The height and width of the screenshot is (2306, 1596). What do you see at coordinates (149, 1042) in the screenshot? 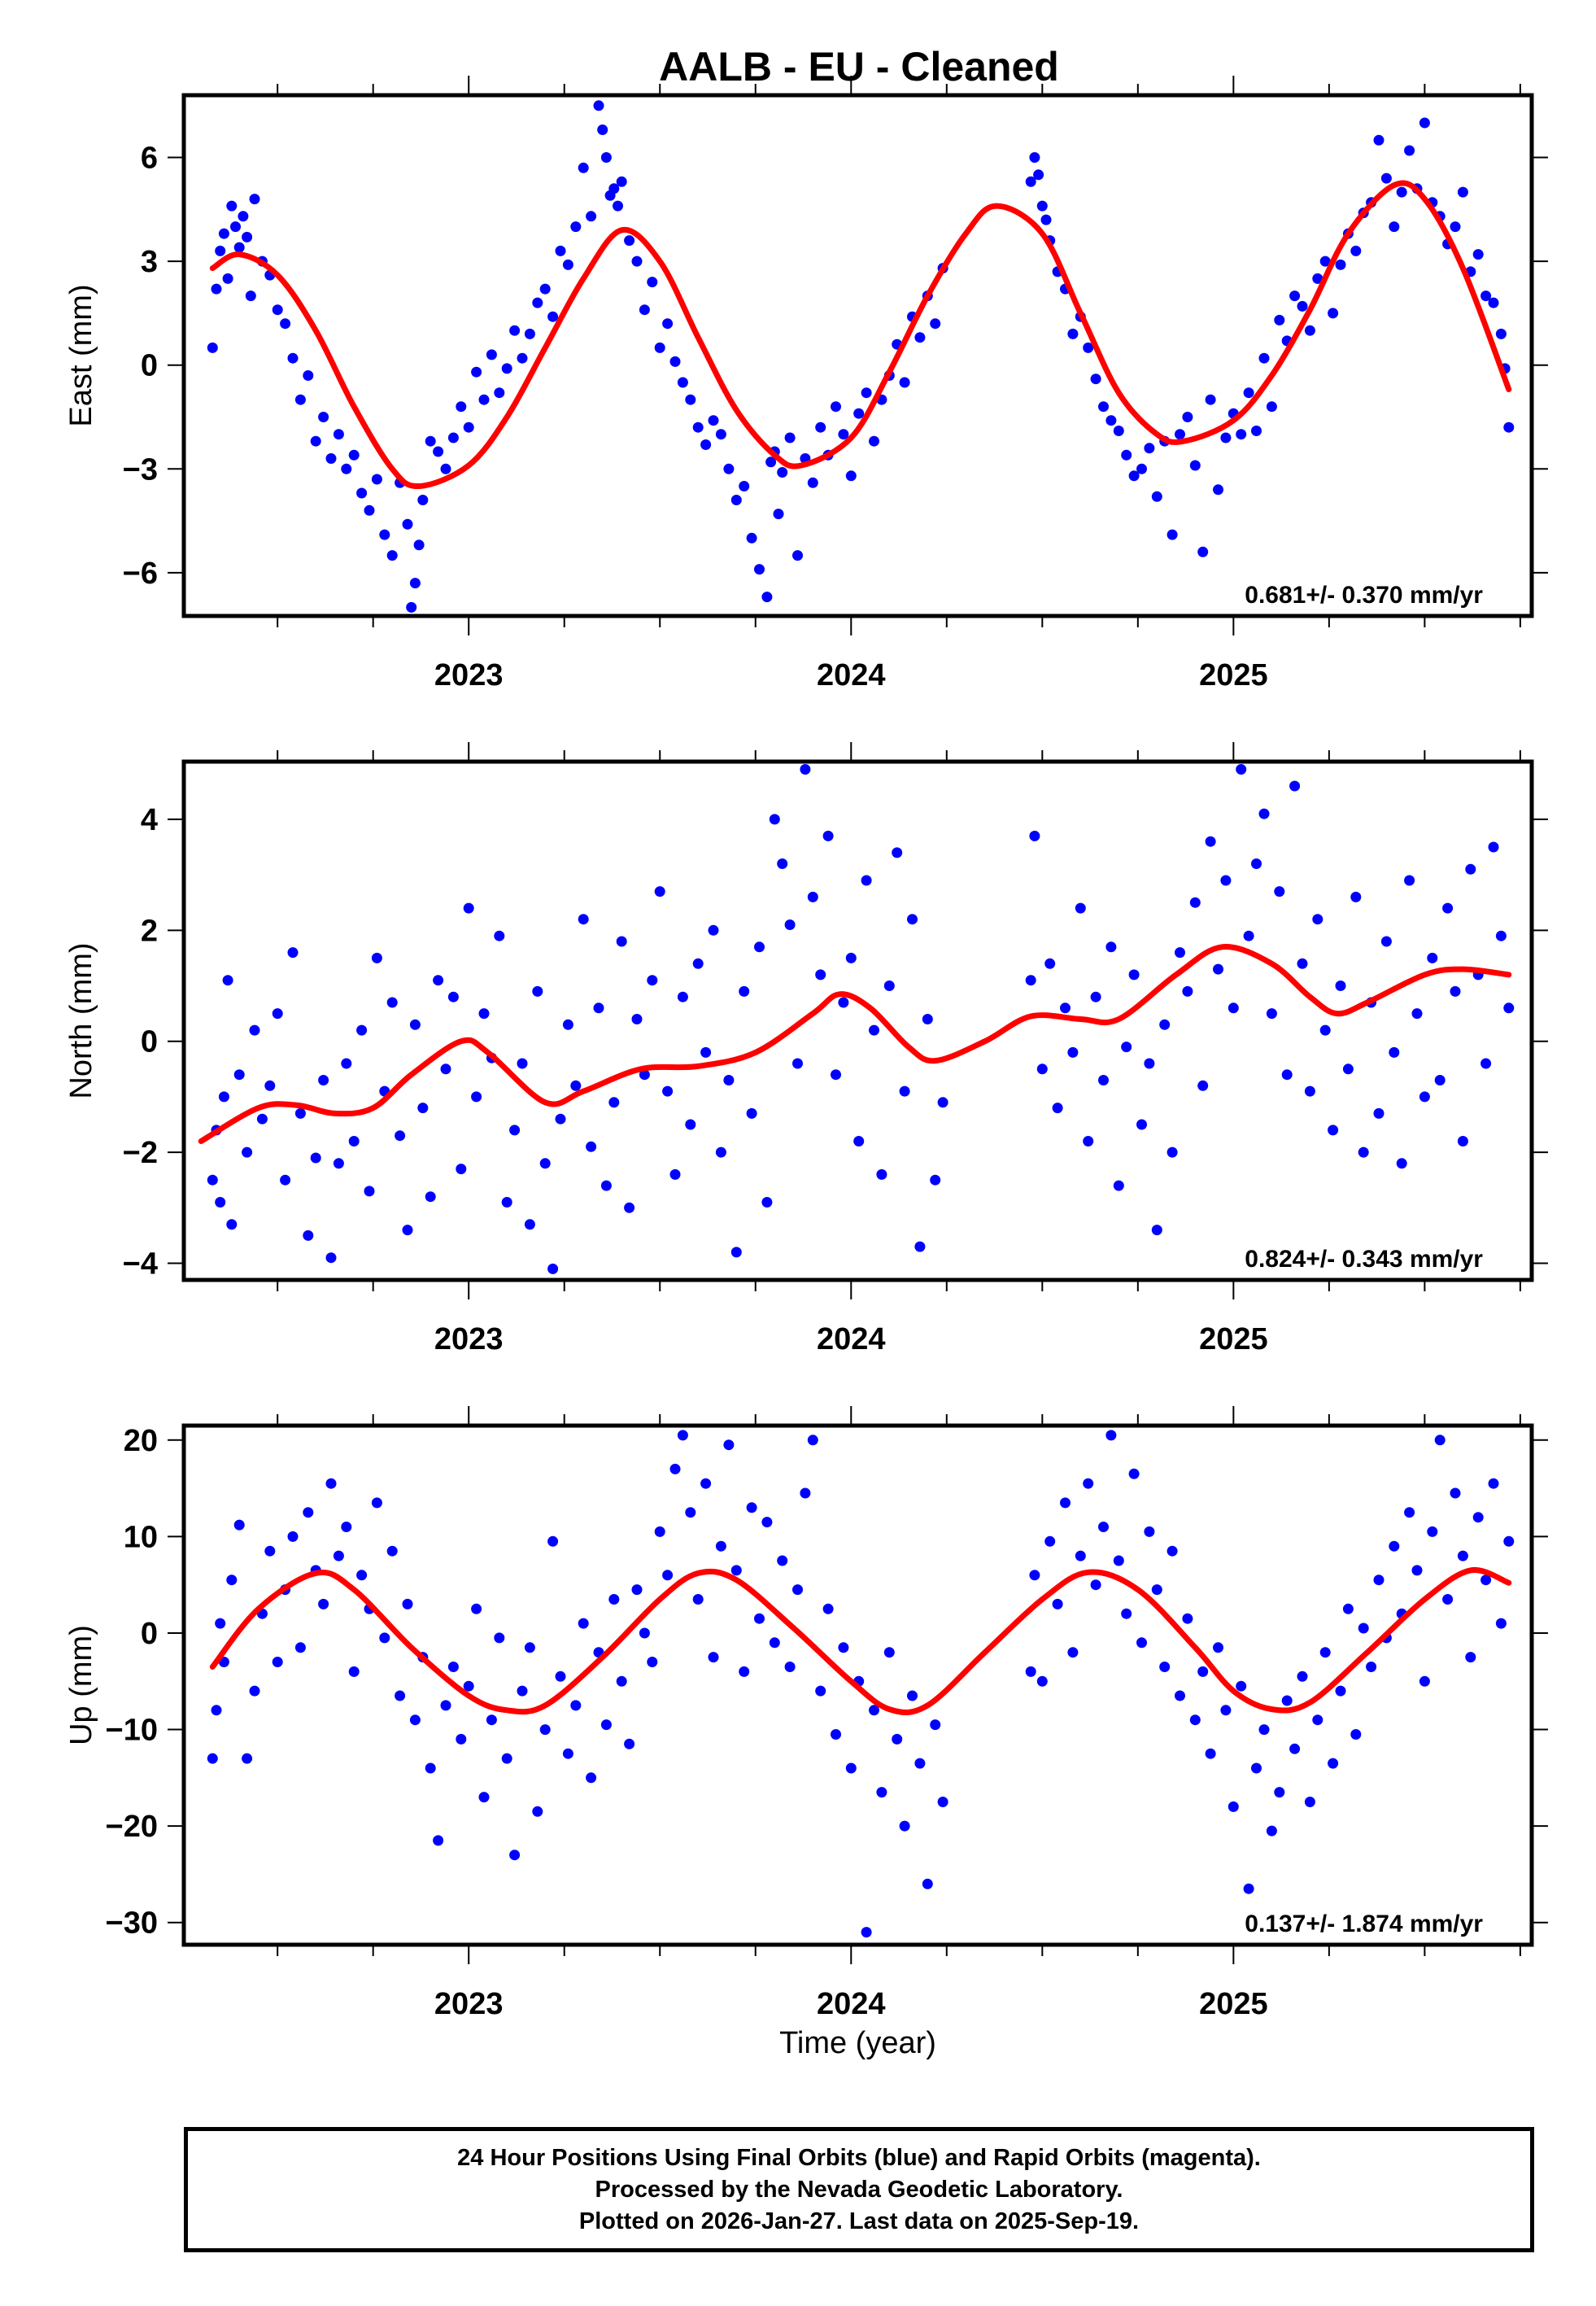
I see `y-tick-label: 0` at bounding box center [149, 1042].